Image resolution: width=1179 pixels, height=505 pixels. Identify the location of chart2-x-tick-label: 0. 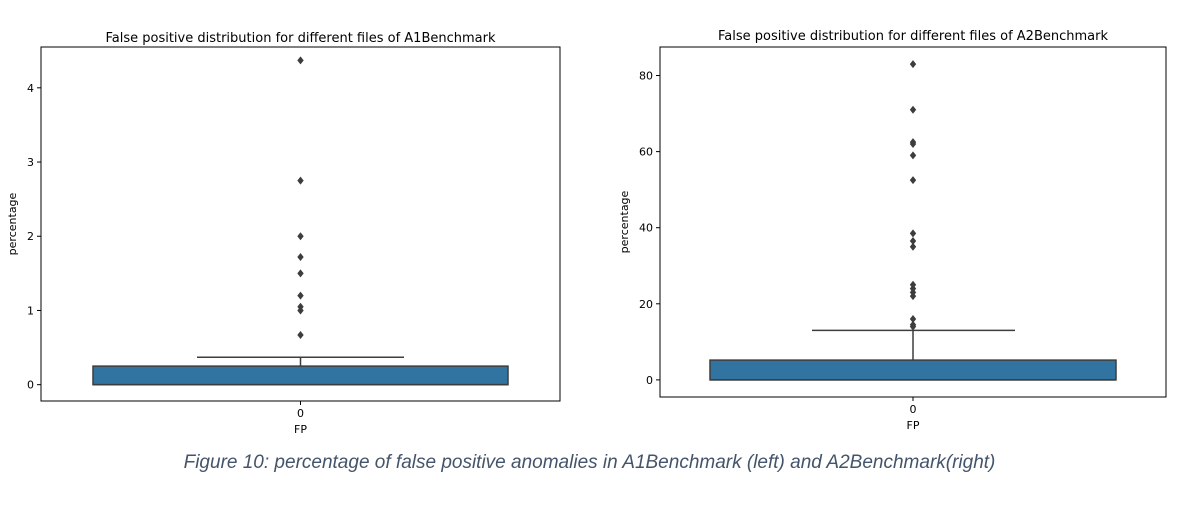
(913, 409).